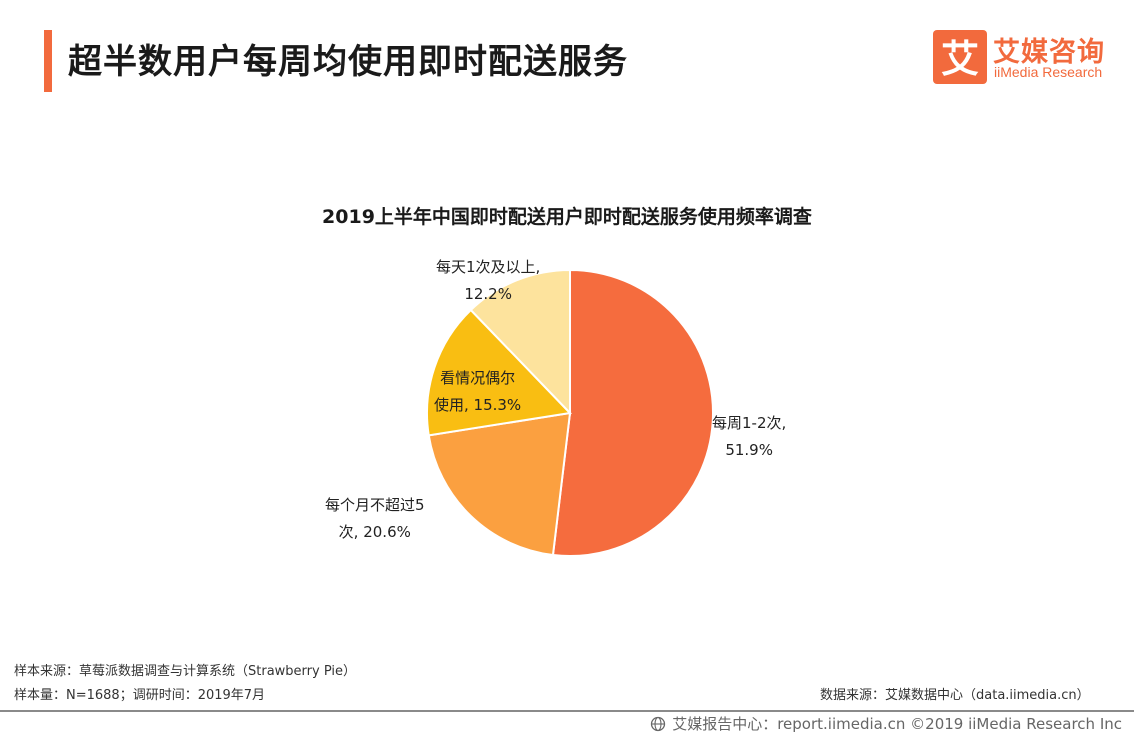 The image size is (1134, 737). What do you see at coordinates (477, 392) in the screenshot?
I see `slice-label-occasional: 看情况偶尔 使用, 15.3%` at bounding box center [477, 392].